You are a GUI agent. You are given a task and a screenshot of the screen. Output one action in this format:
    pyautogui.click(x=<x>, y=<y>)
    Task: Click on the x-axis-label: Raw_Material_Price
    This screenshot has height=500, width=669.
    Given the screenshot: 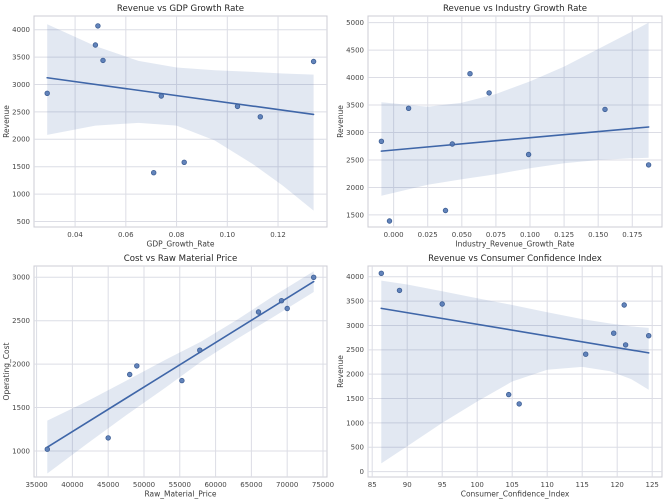 What is the action you would take?
    pyautogui.click(x=180, y=494)
    